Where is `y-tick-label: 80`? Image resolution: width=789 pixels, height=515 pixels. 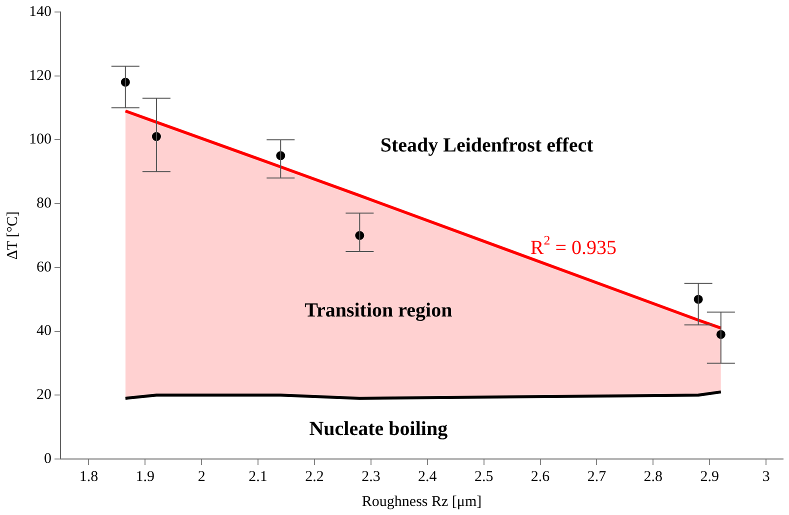 y-tick-label: 80 is located at coordinates (44, 204).